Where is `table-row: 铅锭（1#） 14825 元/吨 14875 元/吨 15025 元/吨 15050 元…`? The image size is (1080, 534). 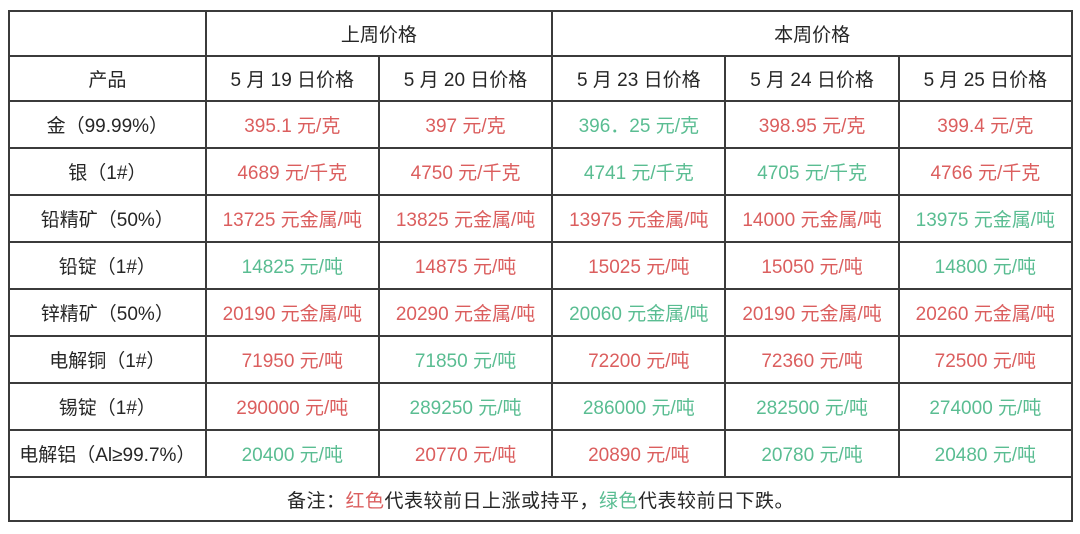
table-row: 铅锭（1#） 14825 元/吨 14875 元/吨 15025 元/吨 15050 元… is located at coordinates (541, 265).